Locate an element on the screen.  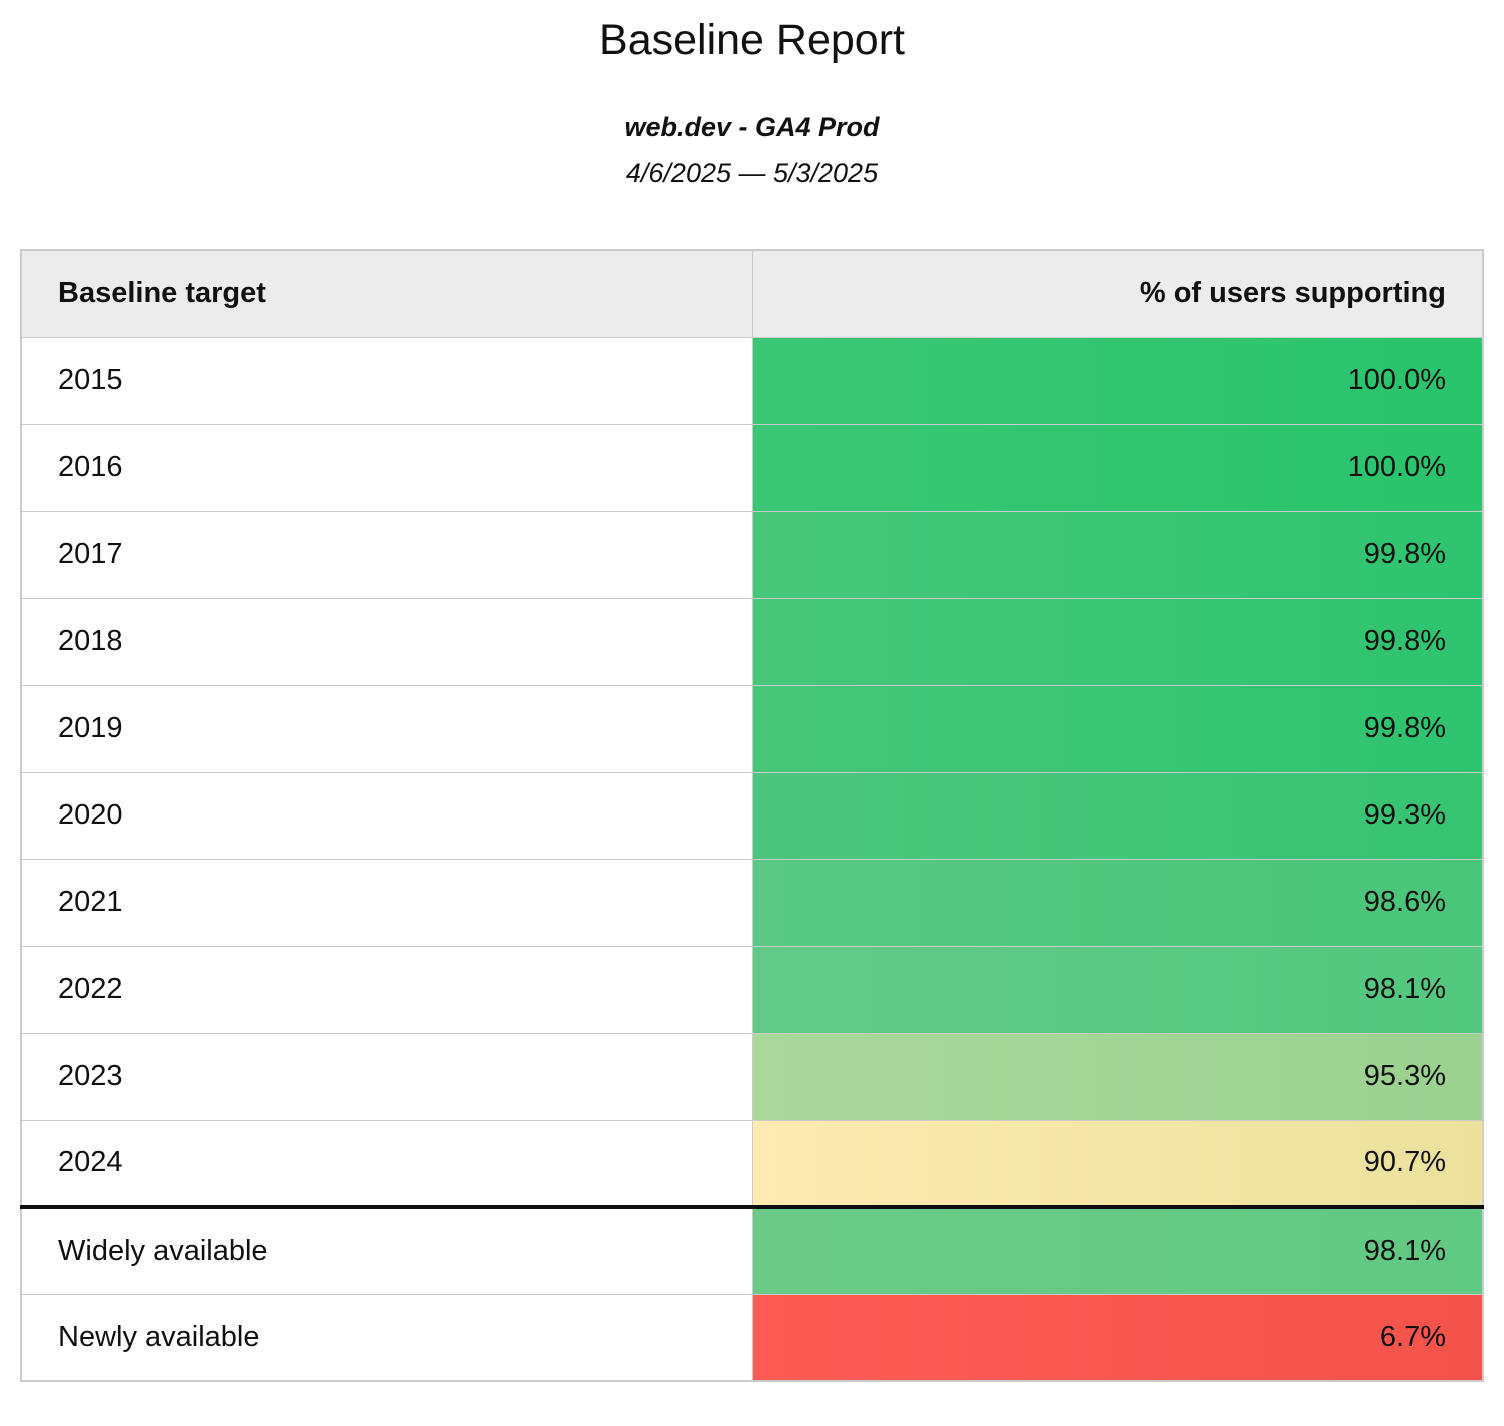
table-row: 2017 99.8% is located at coordinates (752, 554).